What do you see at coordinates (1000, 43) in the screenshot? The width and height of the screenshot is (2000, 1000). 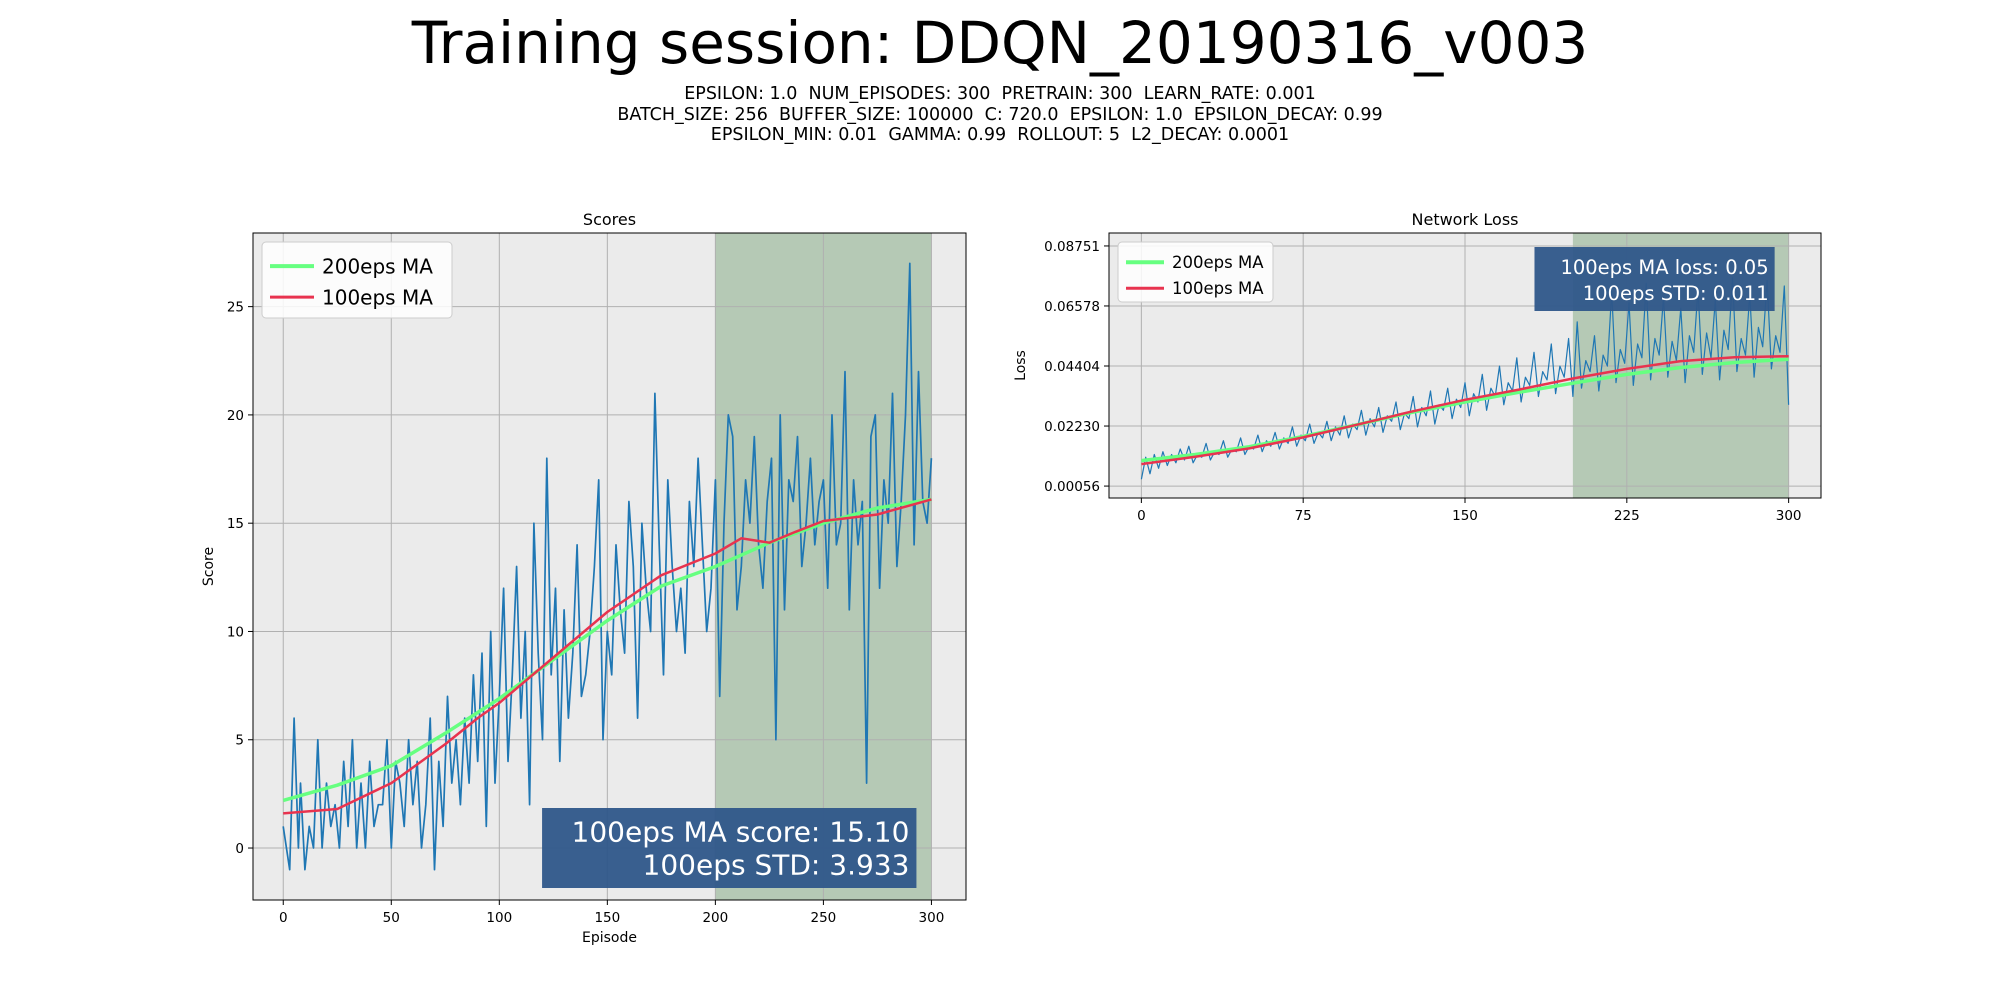 I see `figure-title: Training session: DDQN_20190316_v003` at bounding box center [1000, 43].